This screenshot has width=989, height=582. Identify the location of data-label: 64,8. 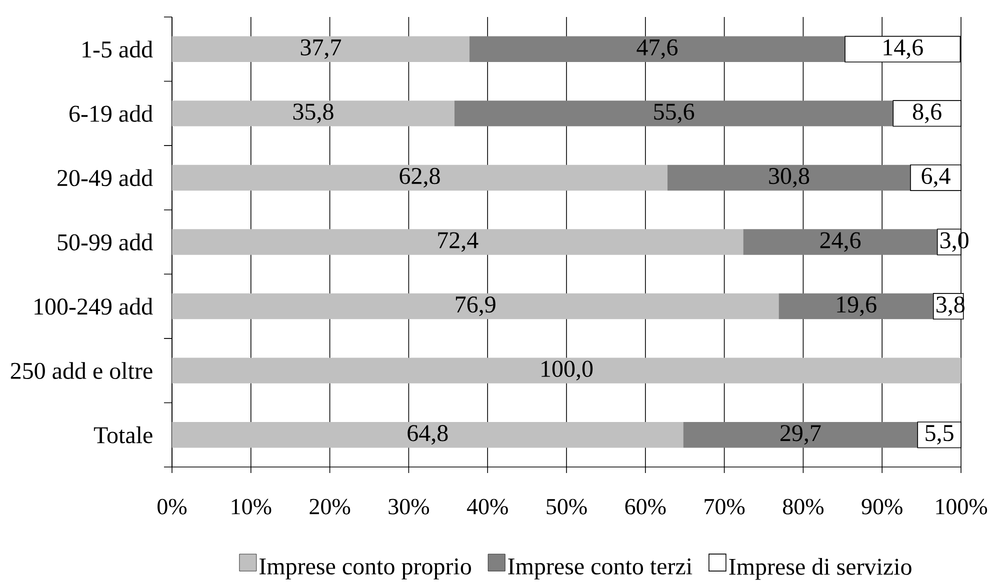
(428, 435).